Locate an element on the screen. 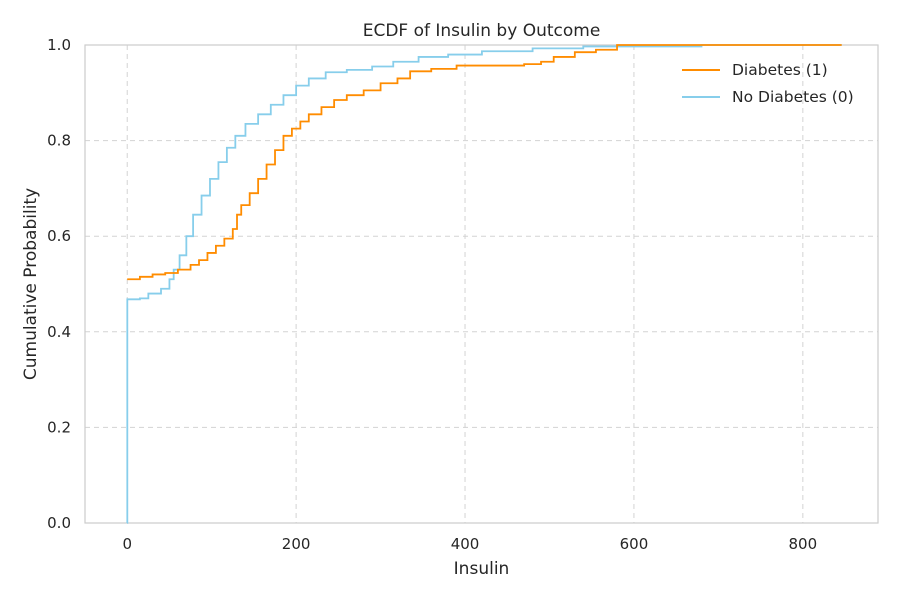  x-tick-label: 400 is located at coordinates (465, 544).